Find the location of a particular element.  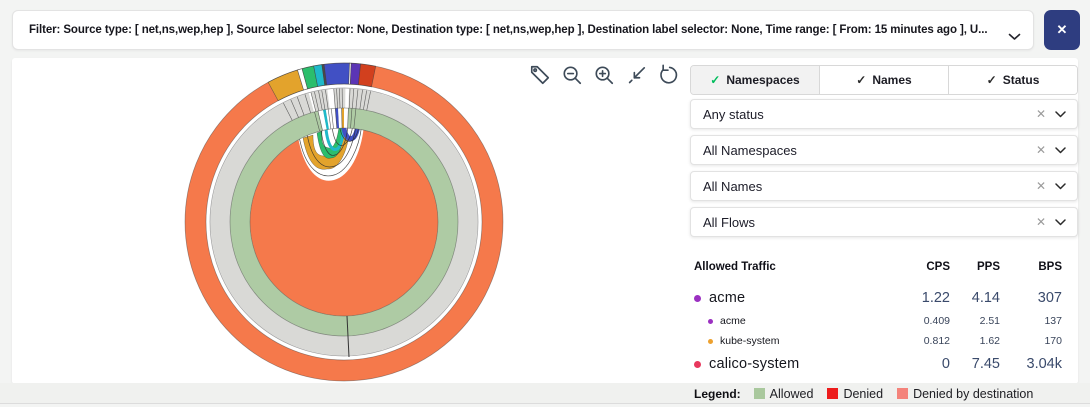

table-title: Allowed Traffic is located at coordinates (735, 267).